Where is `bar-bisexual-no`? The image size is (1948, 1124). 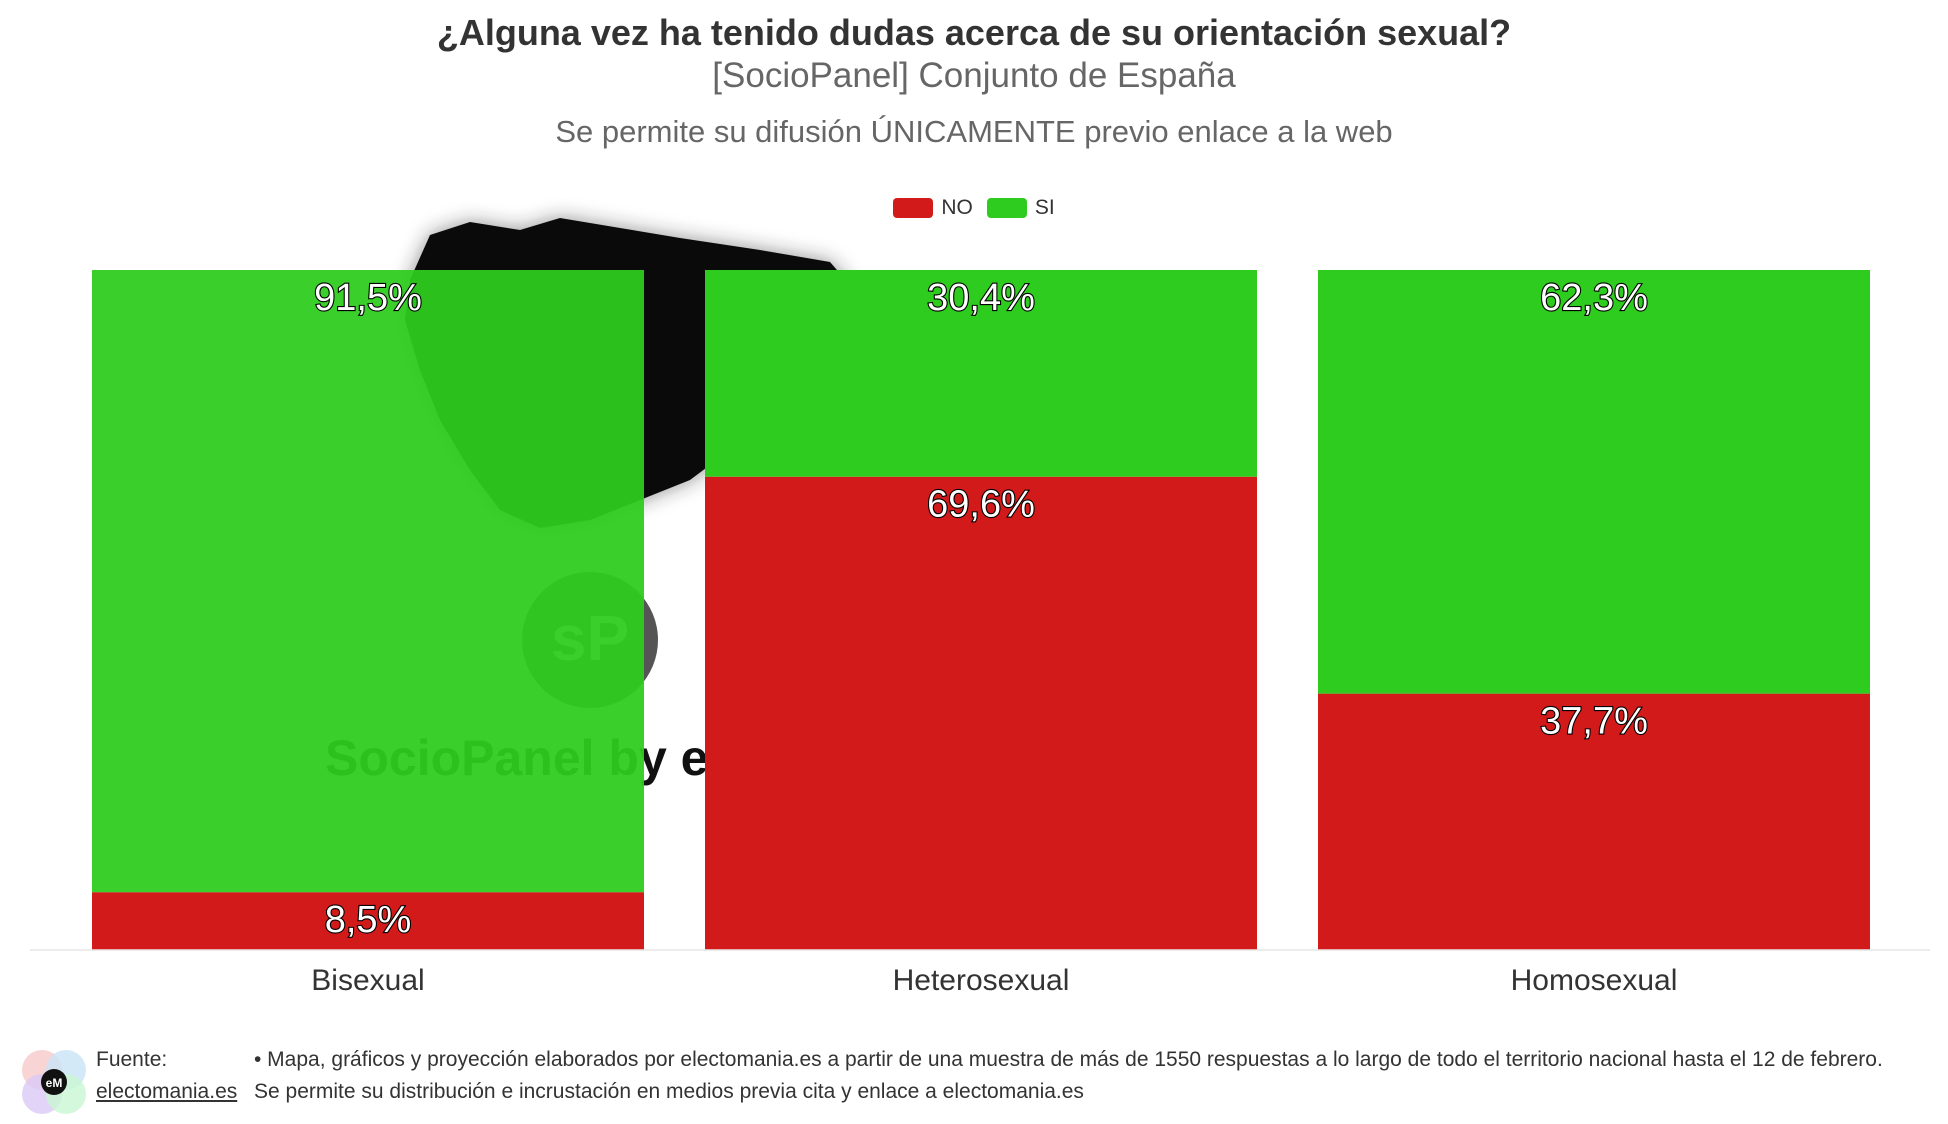 bar-bisexual-no is located at coordinates (368, 921).